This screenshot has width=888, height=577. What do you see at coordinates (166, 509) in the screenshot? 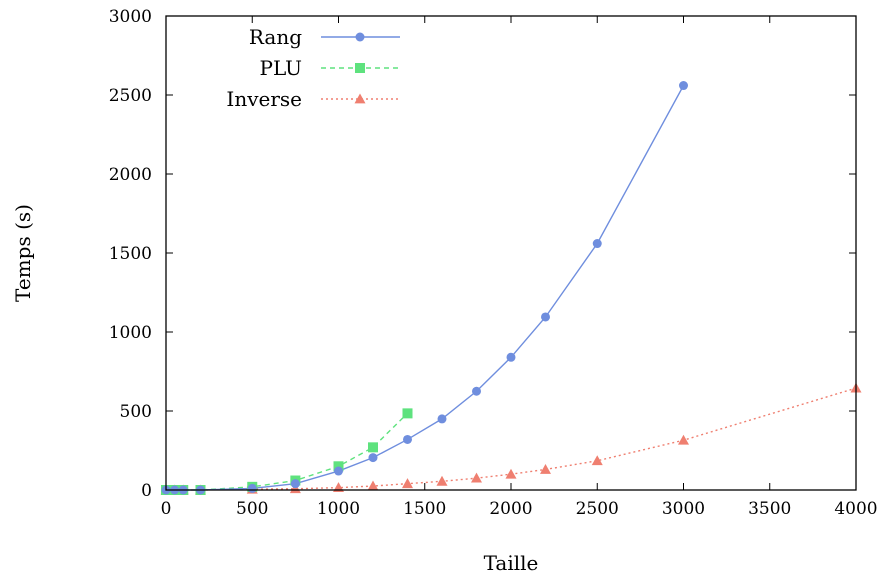
I see `x-tick-label: 0` at bounding box center [166, 509].